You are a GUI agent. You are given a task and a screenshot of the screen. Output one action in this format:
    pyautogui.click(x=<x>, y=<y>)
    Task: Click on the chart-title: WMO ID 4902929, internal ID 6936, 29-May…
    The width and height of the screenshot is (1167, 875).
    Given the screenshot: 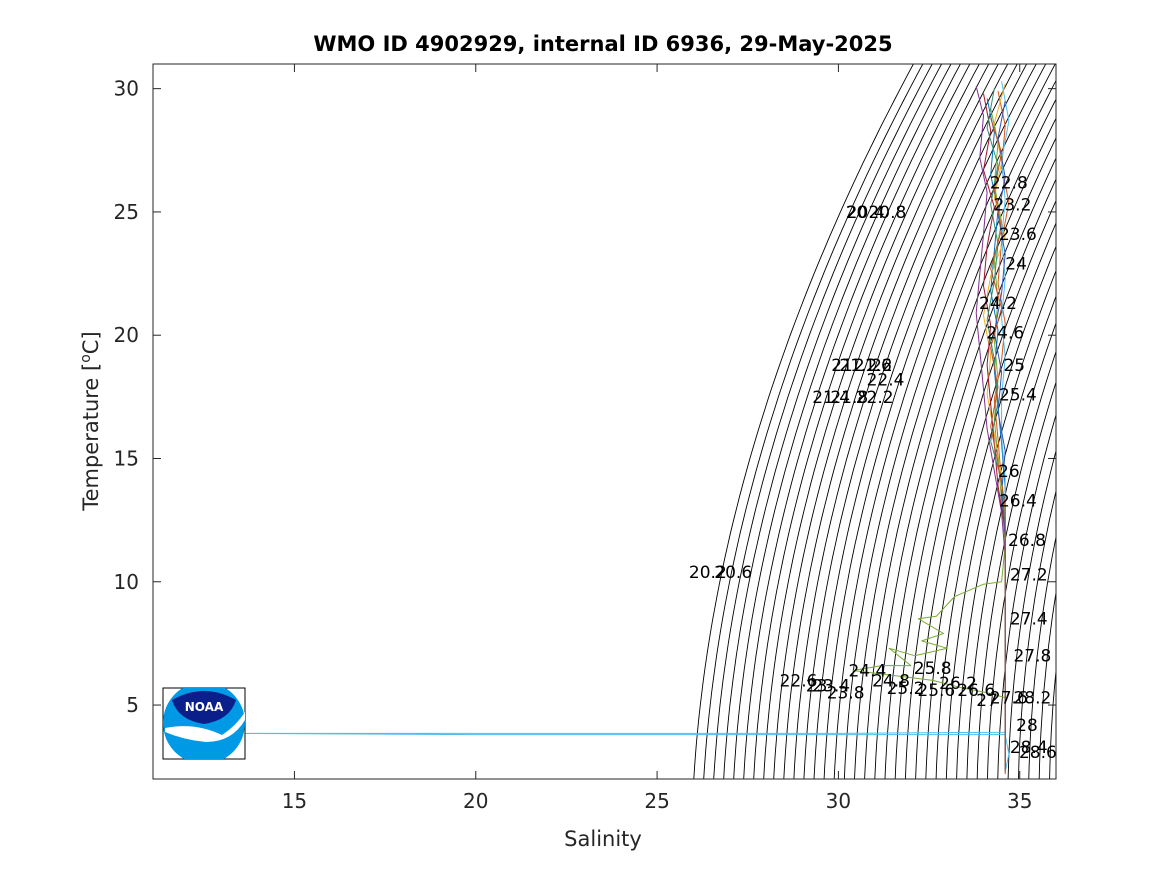 What is the action you would take?
    pyautogui.click(x=602, y=44)
    